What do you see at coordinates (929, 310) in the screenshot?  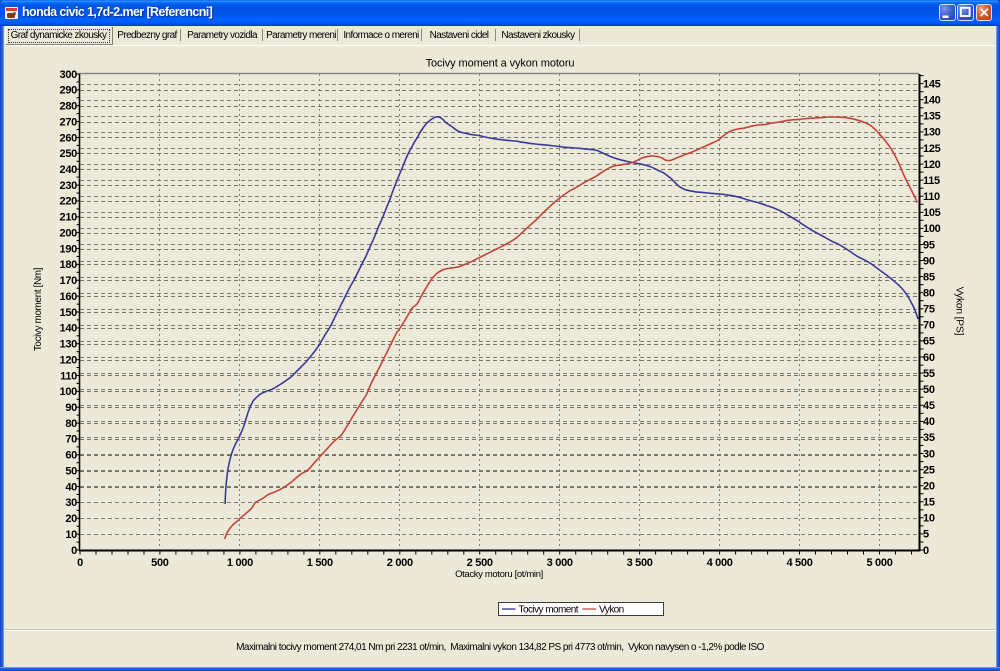 I see `svg-text: 75` at bounding box center [929, 310].